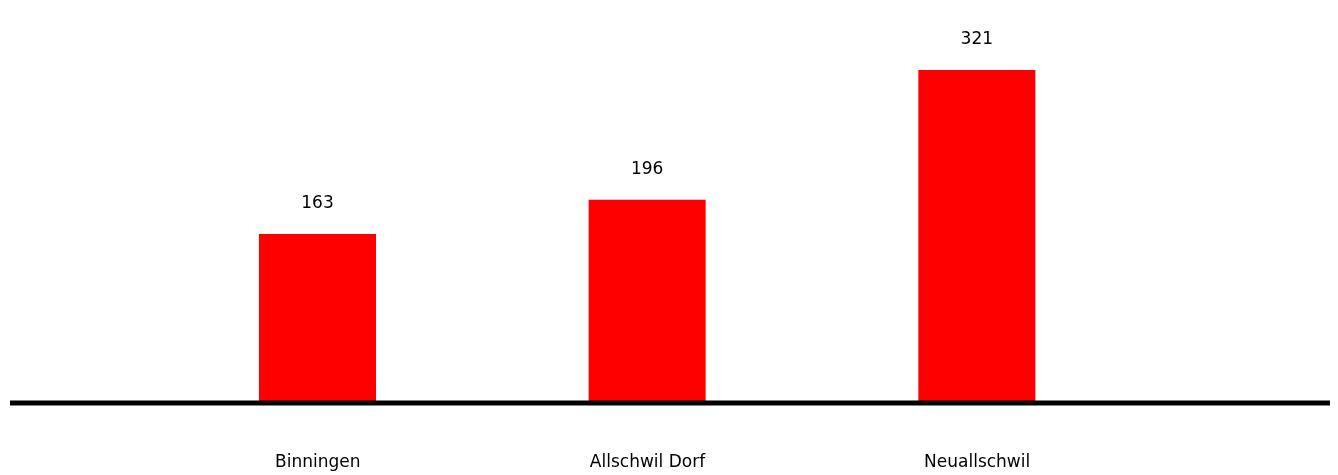  What do you see at coordinates (977, 461) in the screenshot?
I see `x-tick-label: Neuallschwil` at bounding box center [977, 461].